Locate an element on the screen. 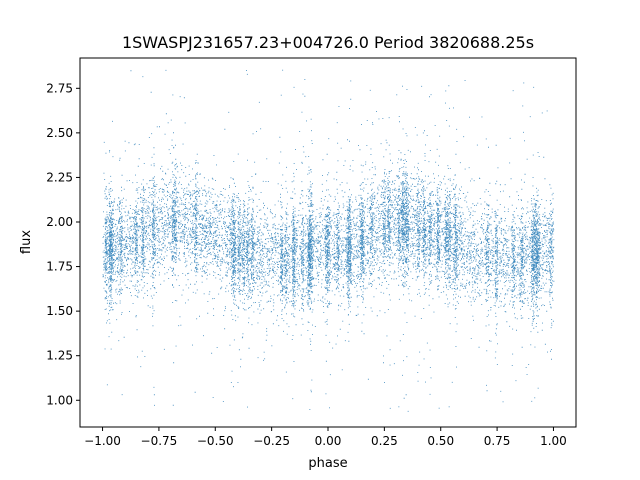 The width and height of the screenshot is (640, 480). x-axis-ticks: −1.00 −0.75 −0.50 −0.25 0.00 0.25 0.50 0.75 1.00 is located at coordinates (325, 437).